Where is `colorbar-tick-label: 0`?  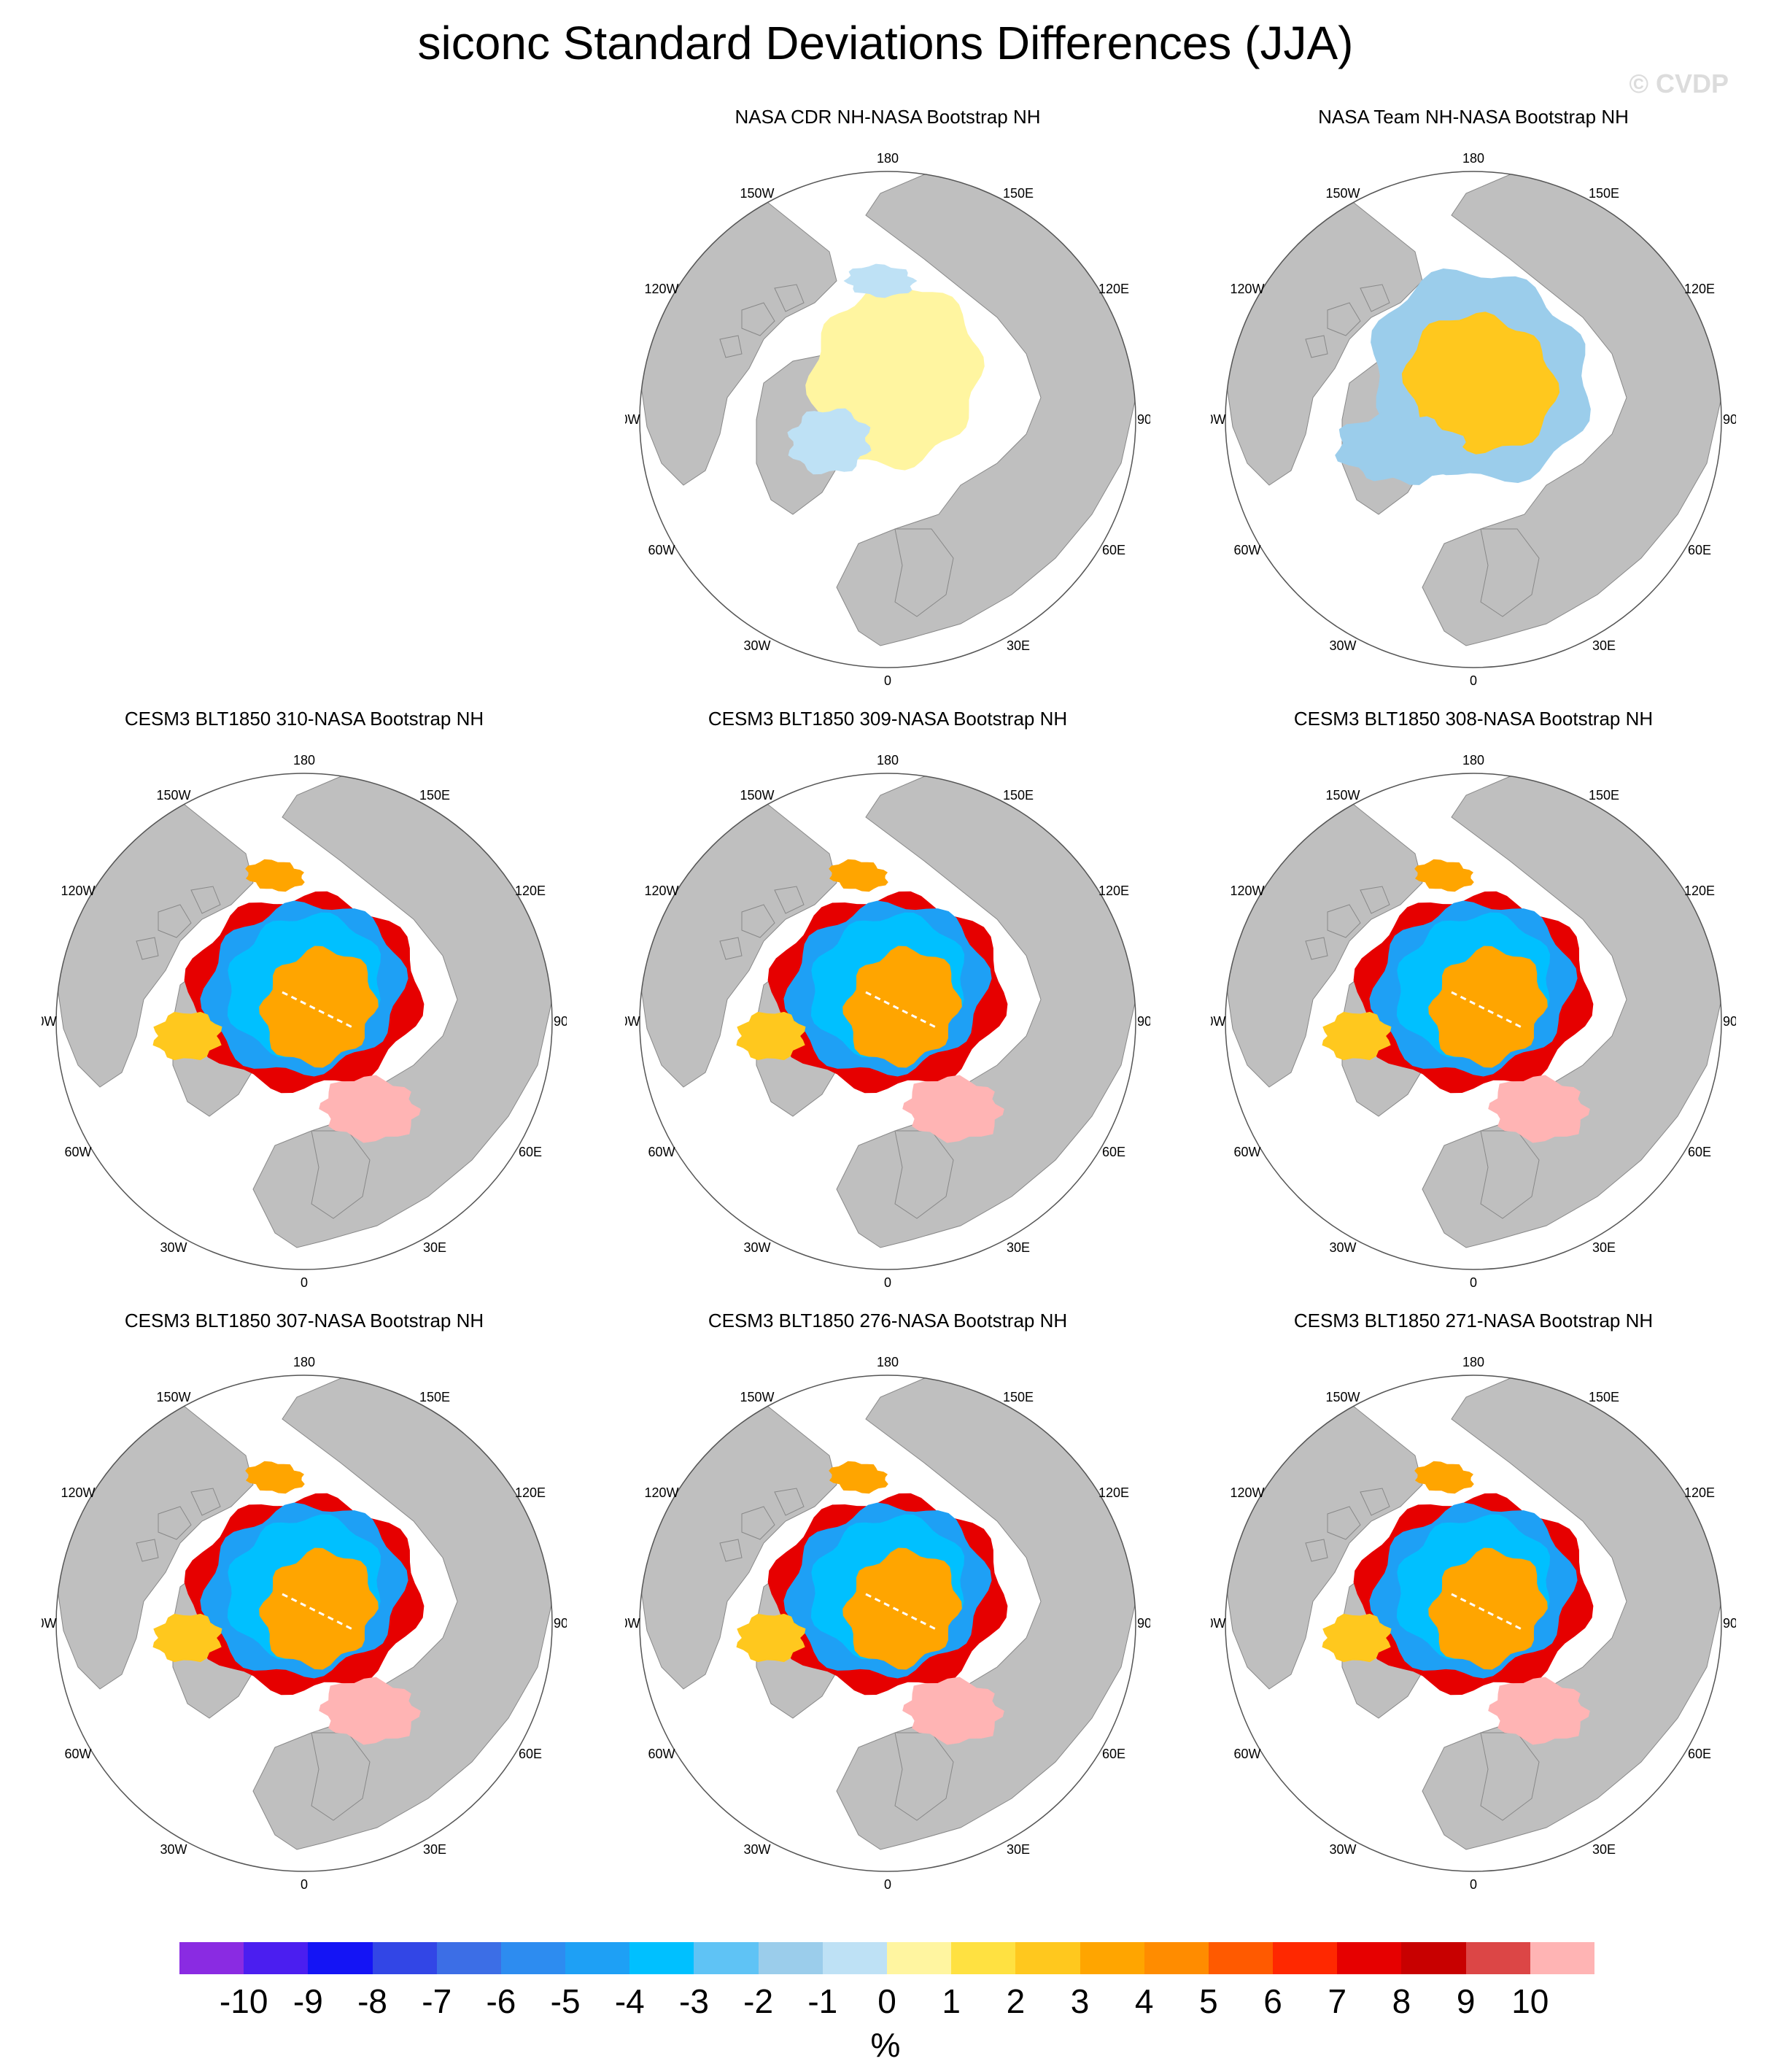 colorbar-tick-label: 0 is located at coordinates (886, 2001).